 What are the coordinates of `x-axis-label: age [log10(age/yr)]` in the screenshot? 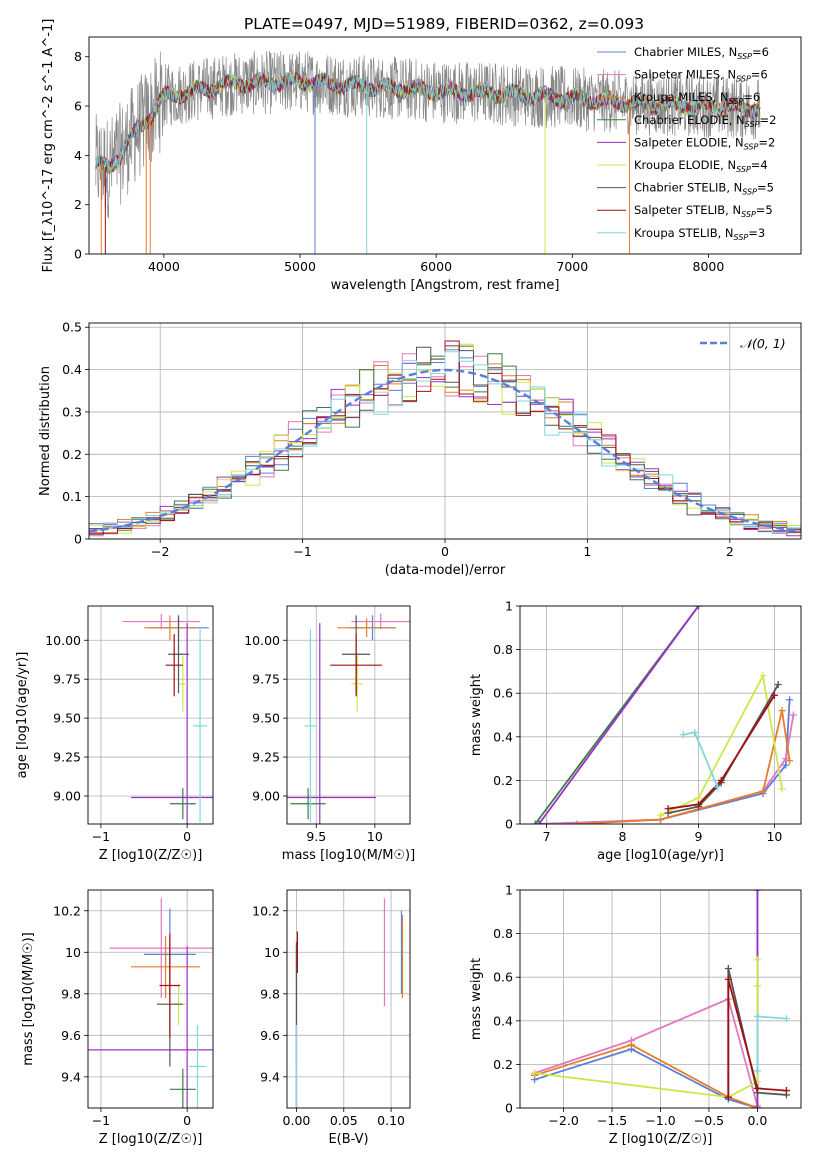 It's located at (660, 855).